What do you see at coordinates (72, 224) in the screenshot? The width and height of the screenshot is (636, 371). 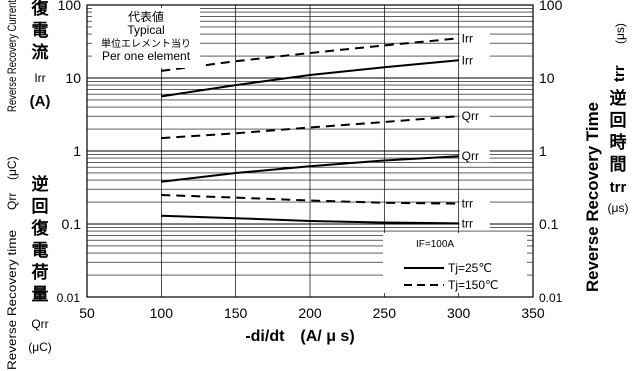 I see `left-tick-label: 0.1` at bounding box center [72, 224].